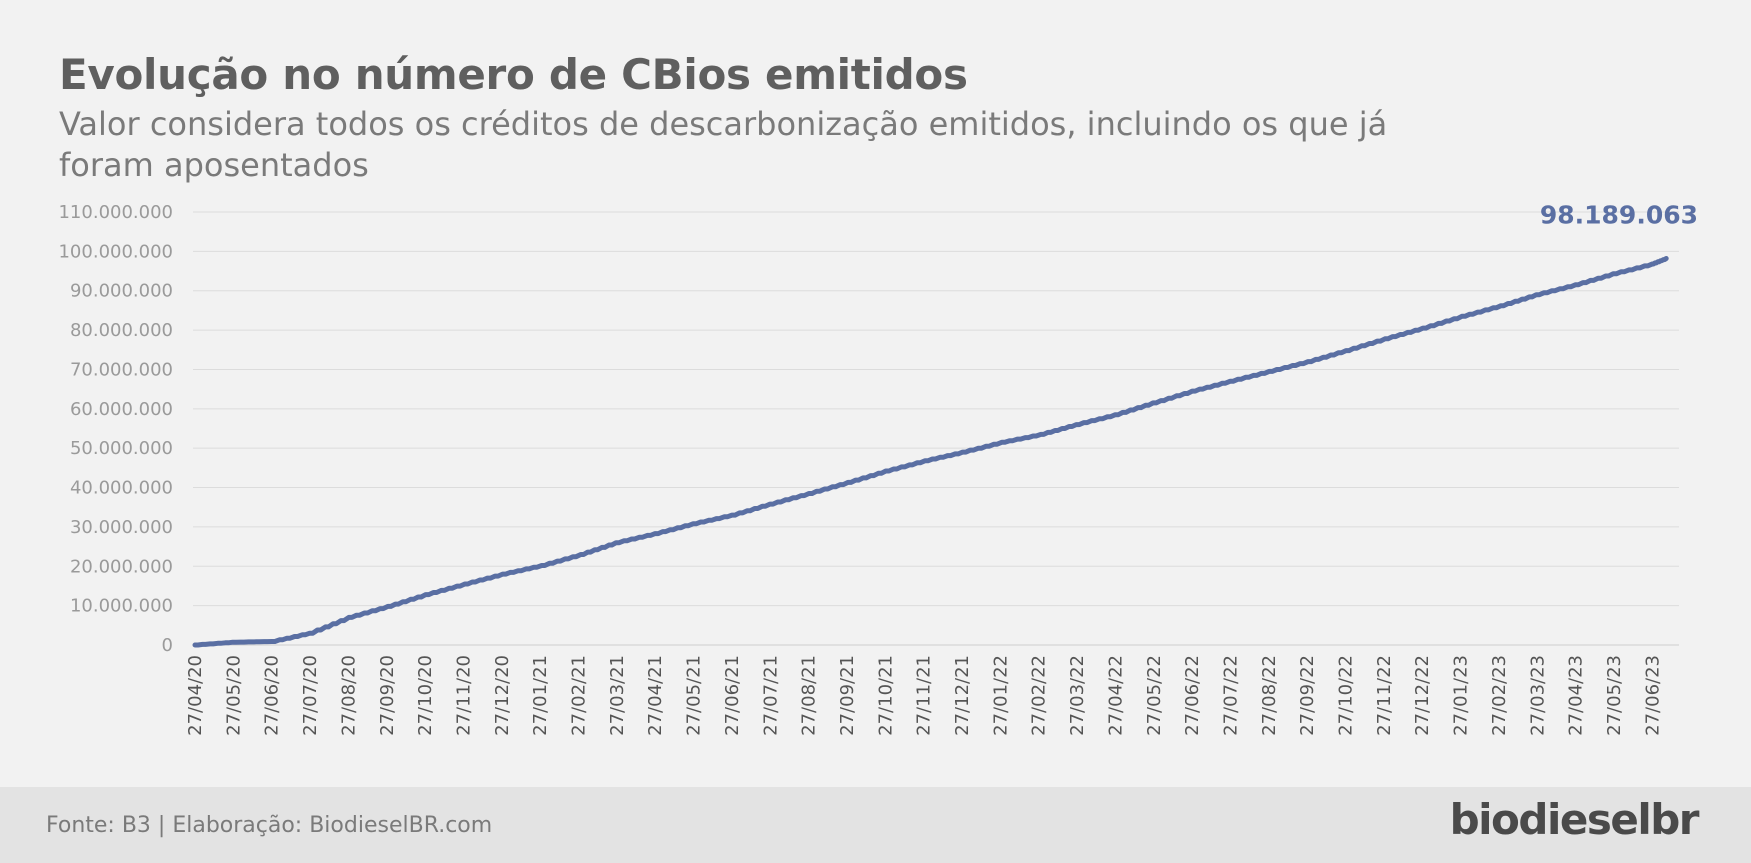 The height and width of the screenshot is (863, 1751). Describe the element at coordinates (1192, 695) in the screenshot. I see `x-tick-label: 27/06/22` at that location.